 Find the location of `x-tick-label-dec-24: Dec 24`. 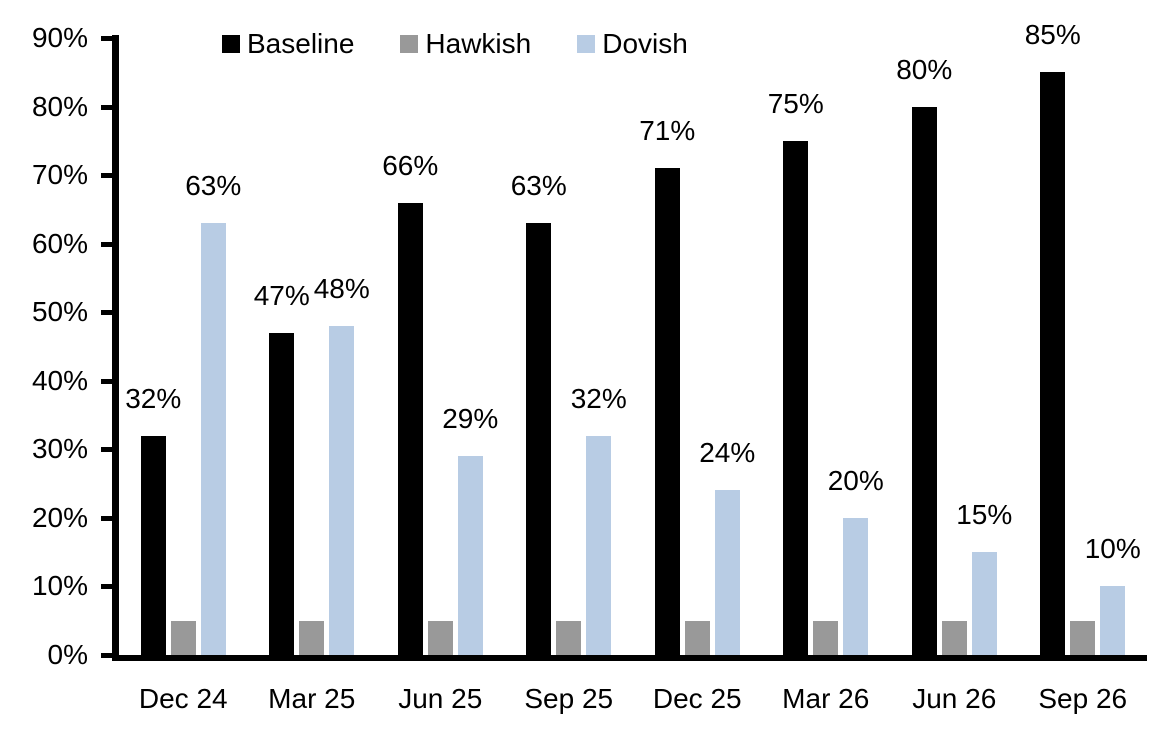

x-tick-label-dec-24: Dec 24 is located at coordinates (183, 698).